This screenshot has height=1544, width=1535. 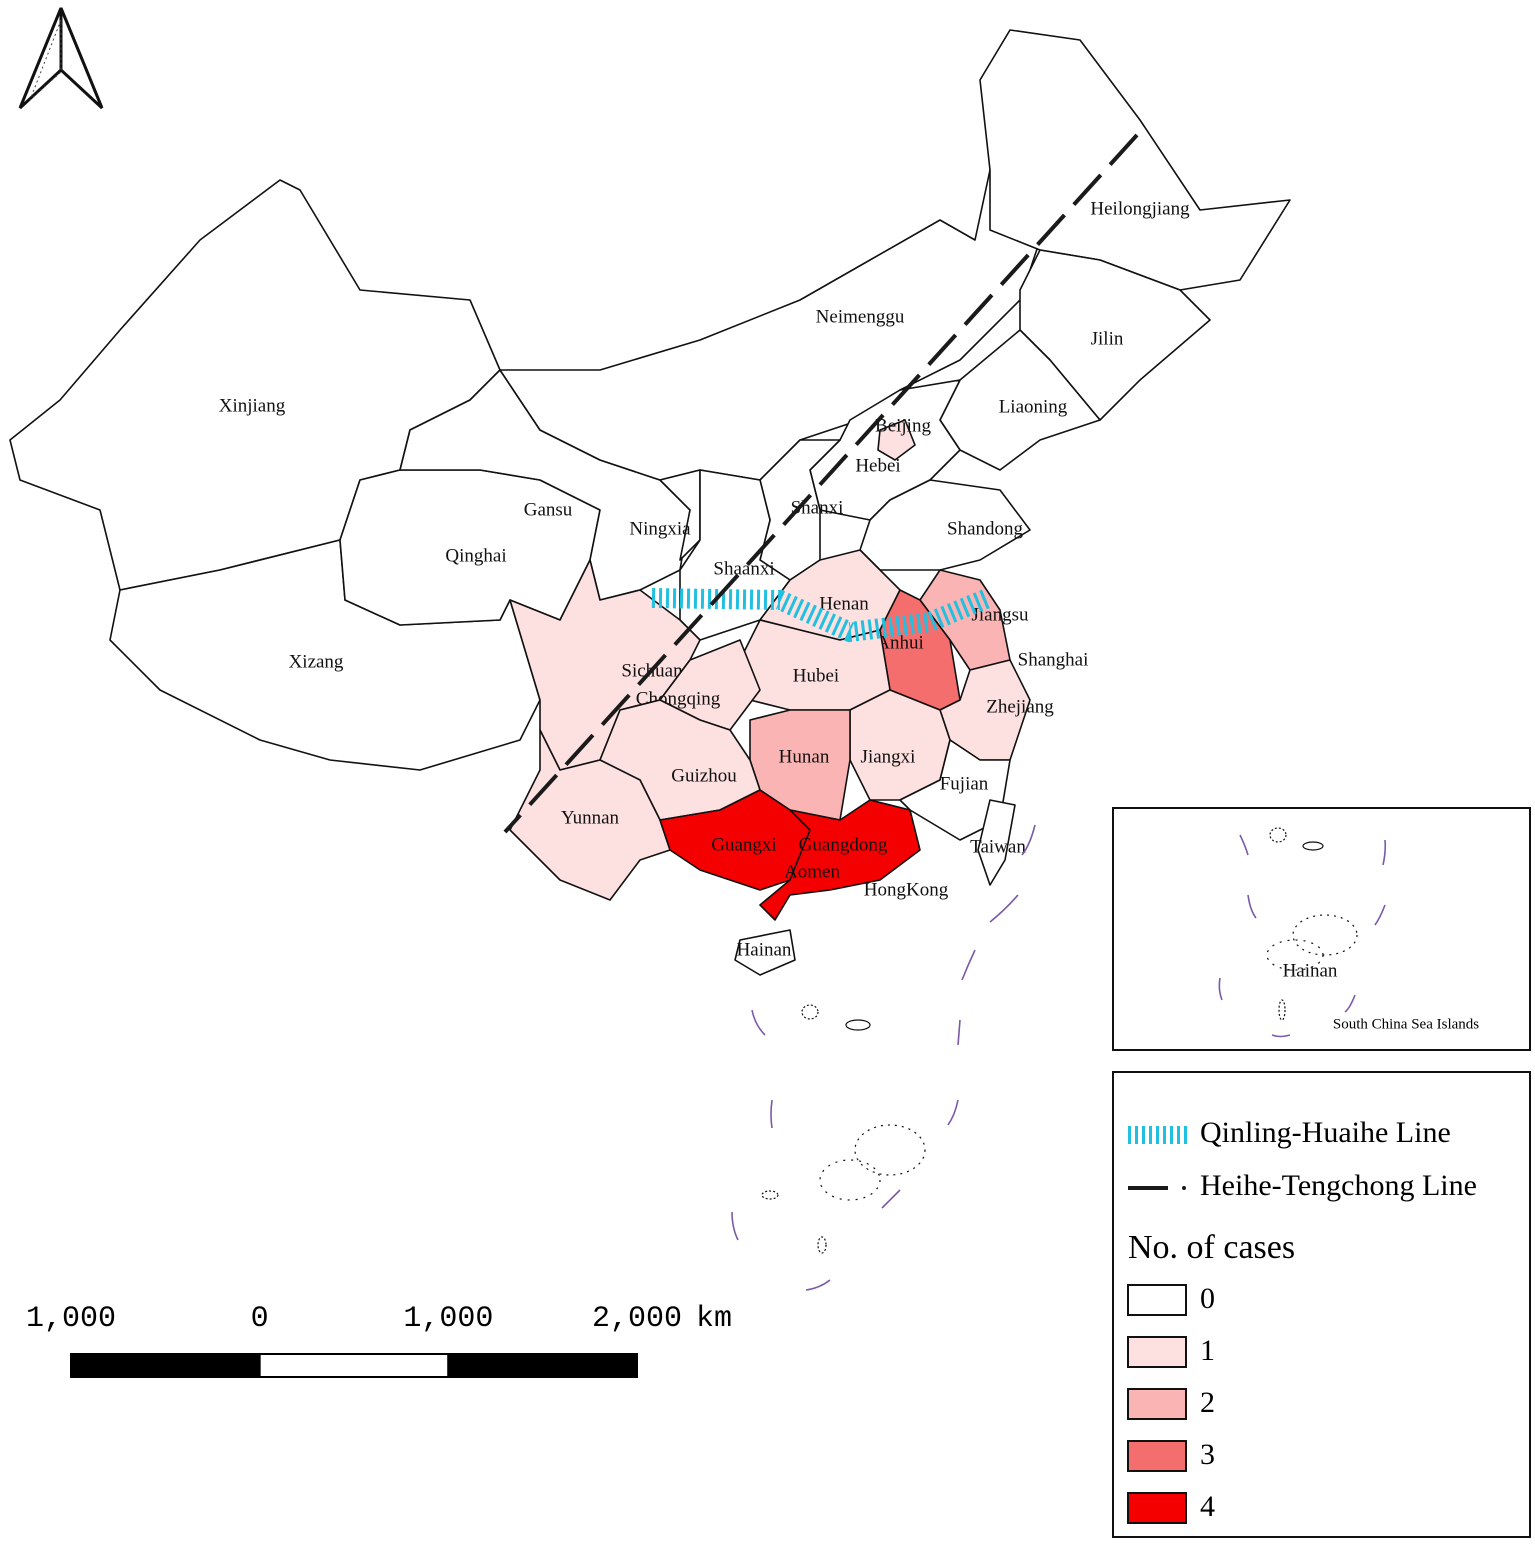 I want to click on legend-label: 4, so click(x=1207, y=1506).